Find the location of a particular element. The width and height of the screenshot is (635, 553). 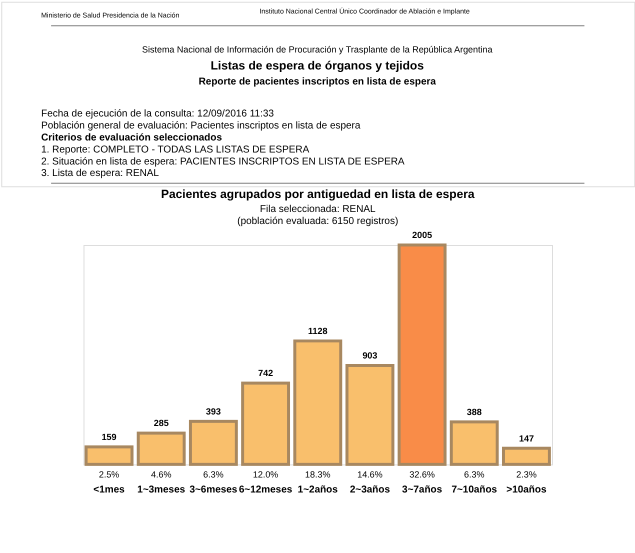

data-label: 147 is located at coordinates (526, 438).